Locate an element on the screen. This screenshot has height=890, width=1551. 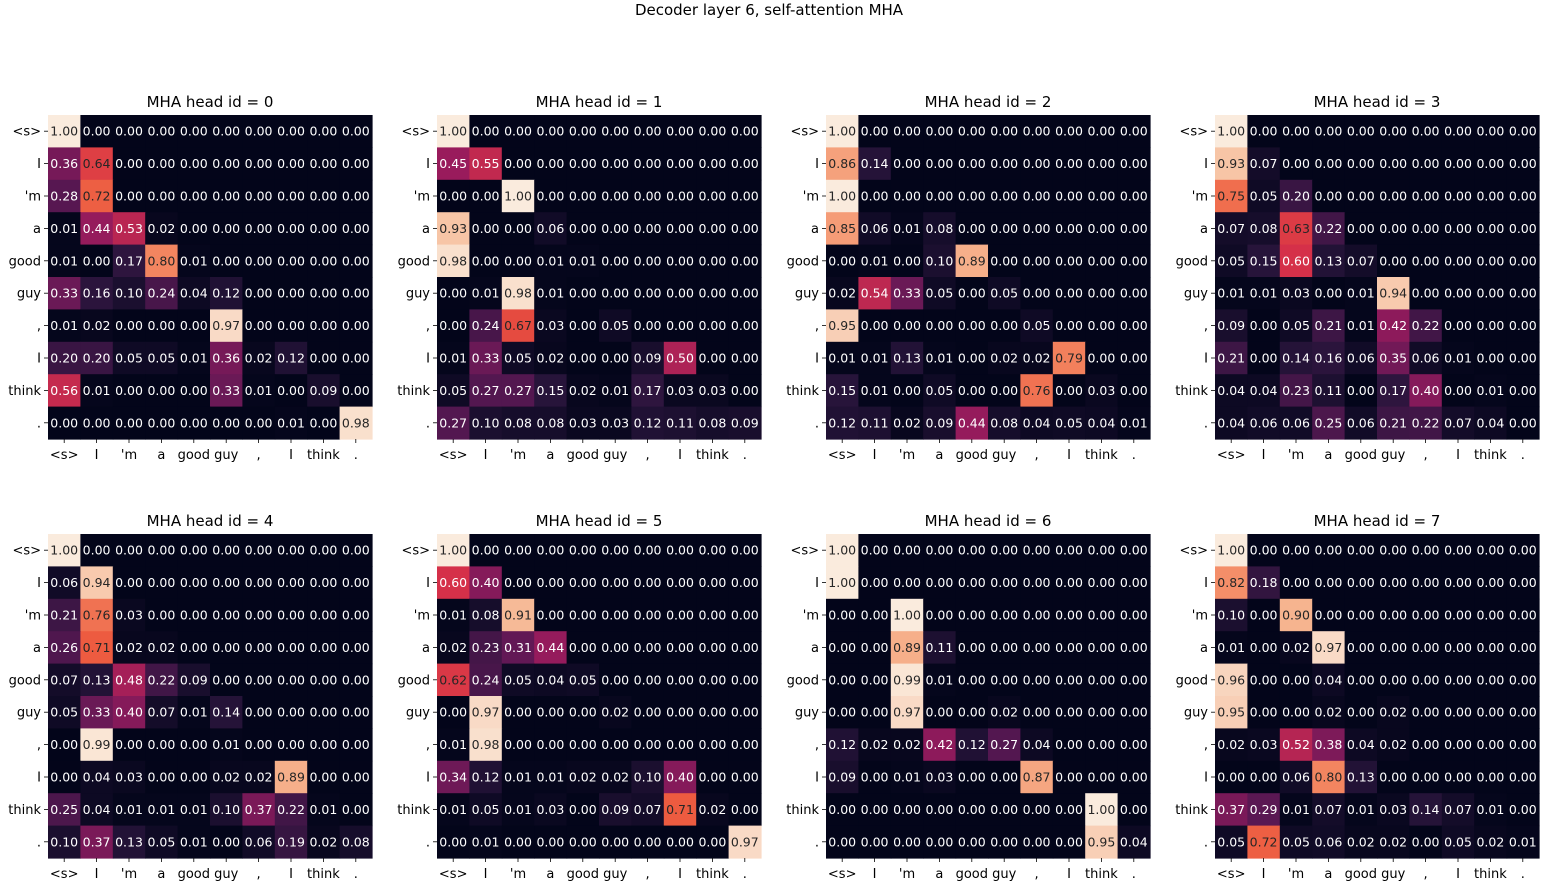
cell-value-label: 0.24 is located at coordinates (486, 679).